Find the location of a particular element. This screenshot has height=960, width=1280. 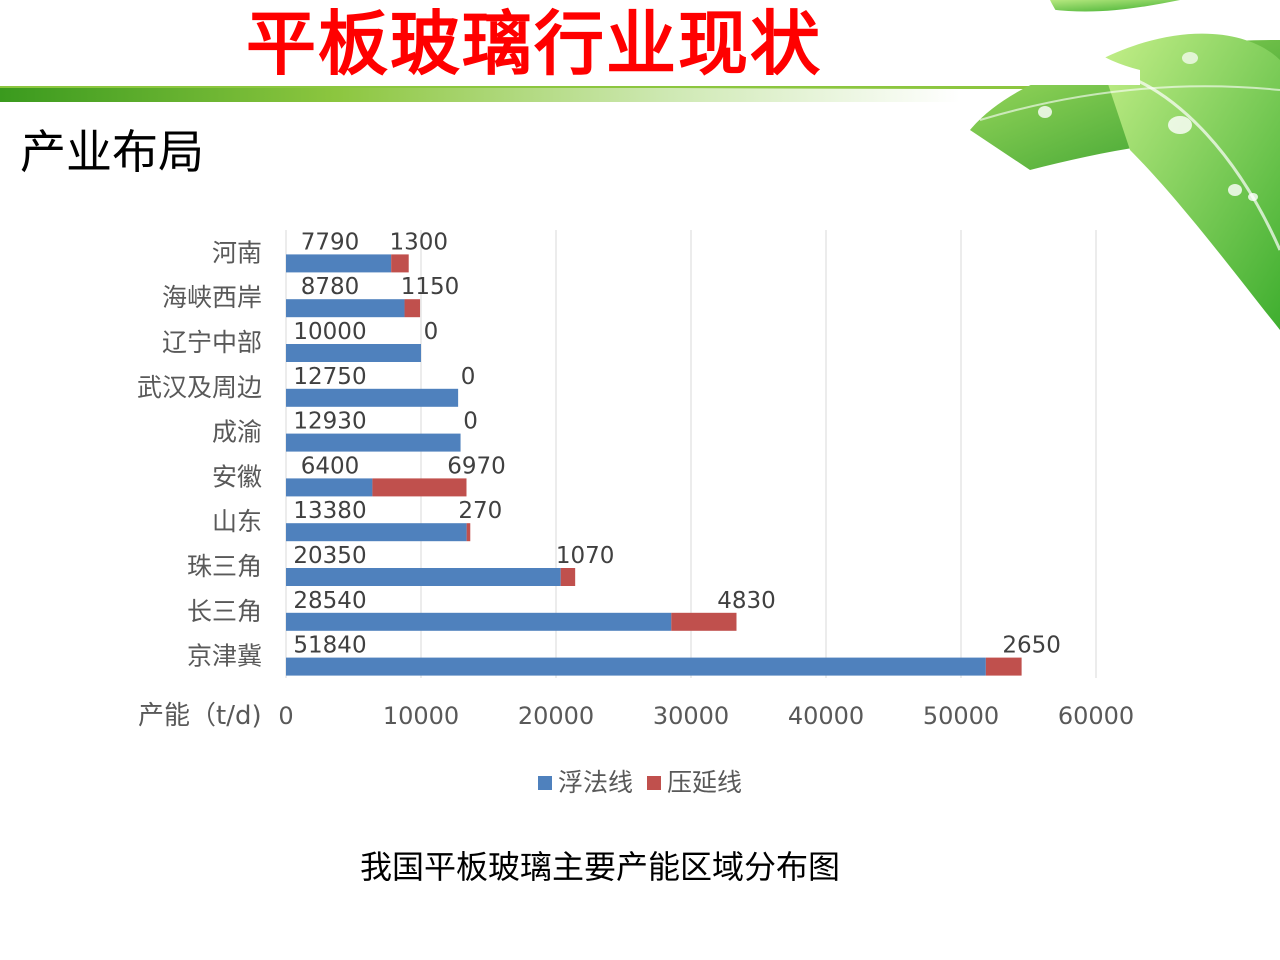

leaf-decoration is located at coordinates (1080, 165).